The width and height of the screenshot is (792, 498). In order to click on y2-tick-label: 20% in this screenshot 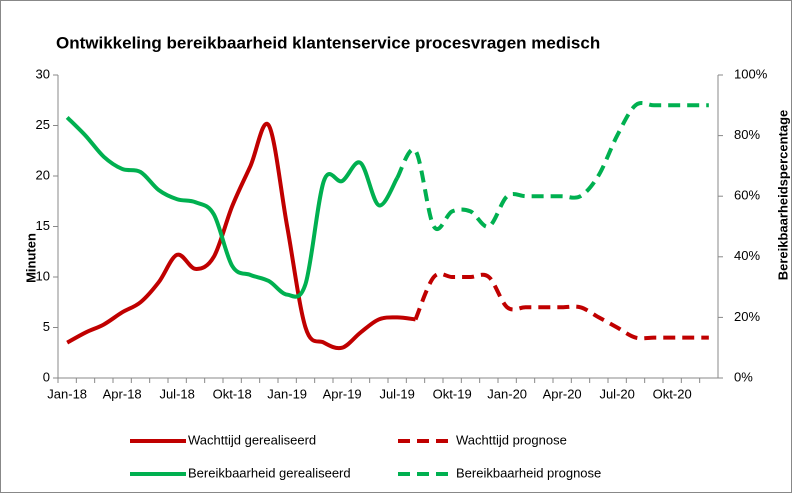, I will do `click(747, 316)`.